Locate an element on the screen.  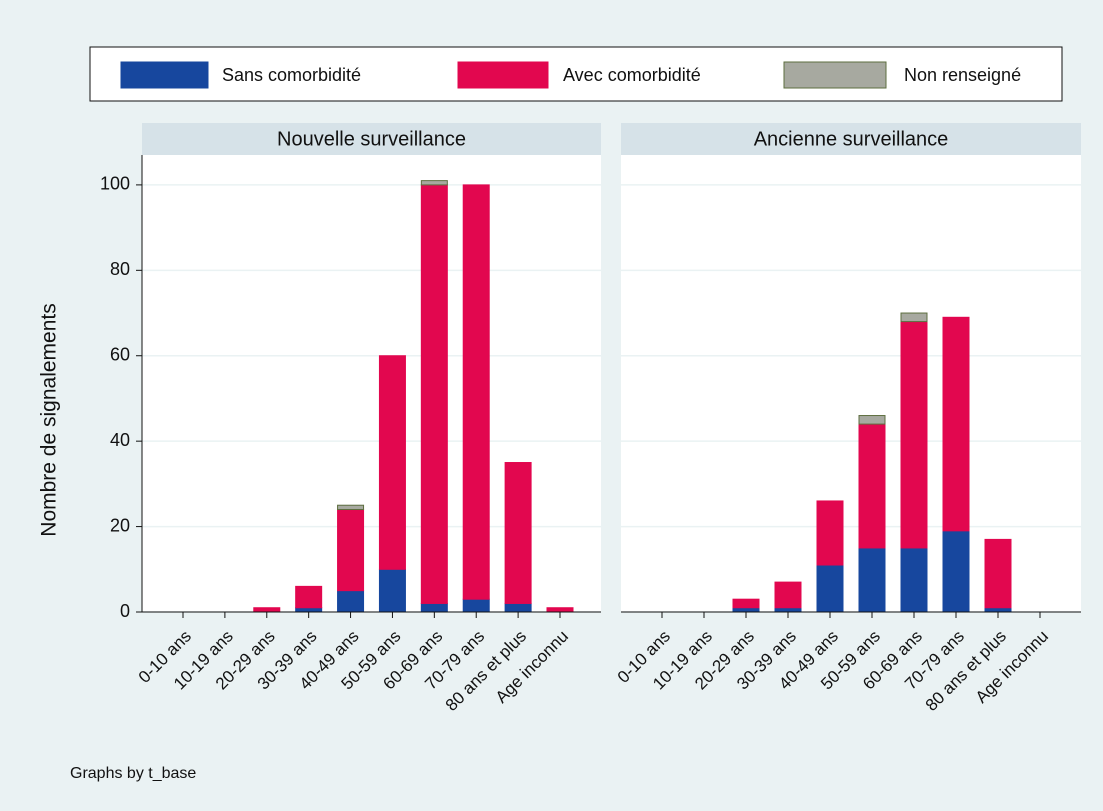
y-tick-label: 20 is located at coordinates (120, 525).